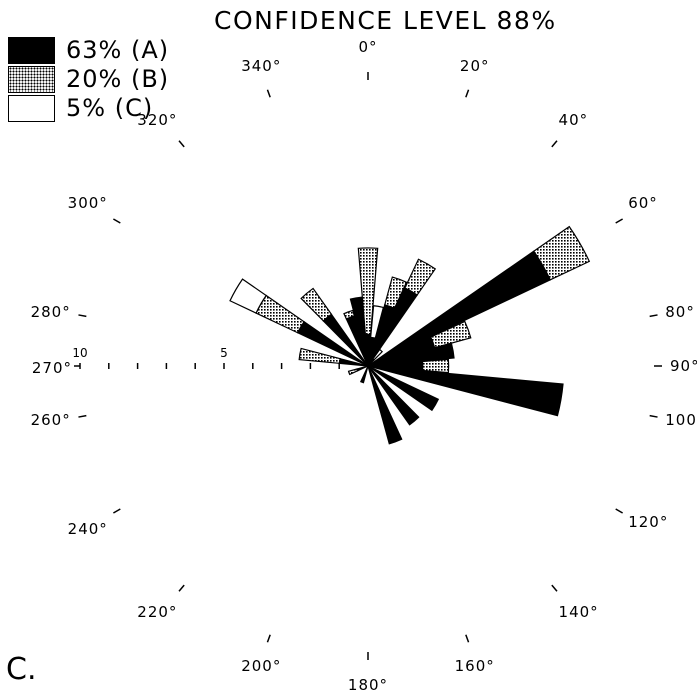  Describe the element at coordinates (648, 522) in the screenshot. I see `direction-label-120: 120°` at that location.